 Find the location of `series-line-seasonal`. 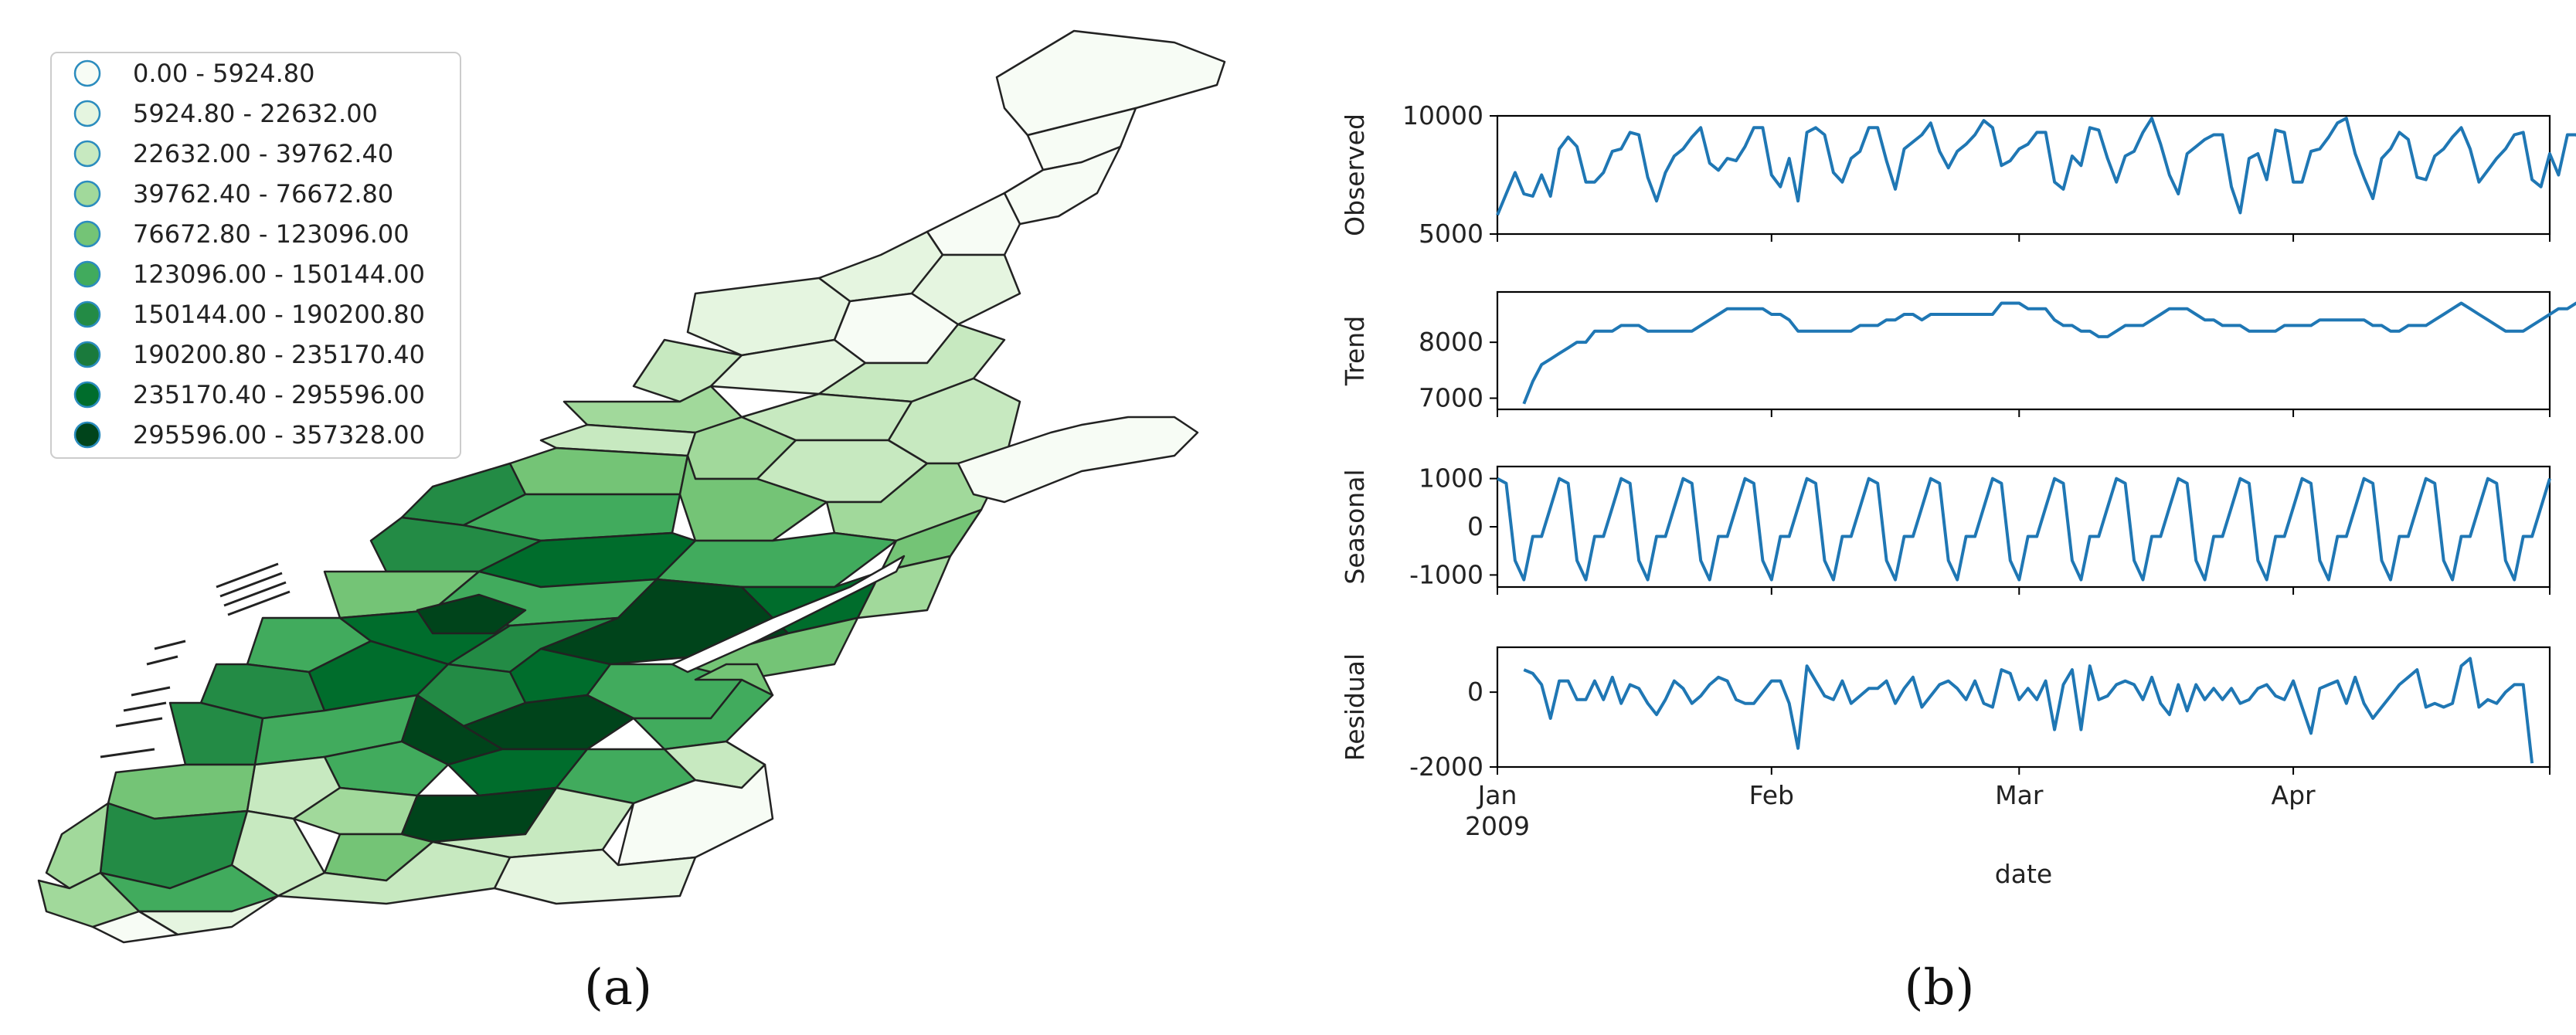

series-line-seasonal is located at coordinates (2024, 529).